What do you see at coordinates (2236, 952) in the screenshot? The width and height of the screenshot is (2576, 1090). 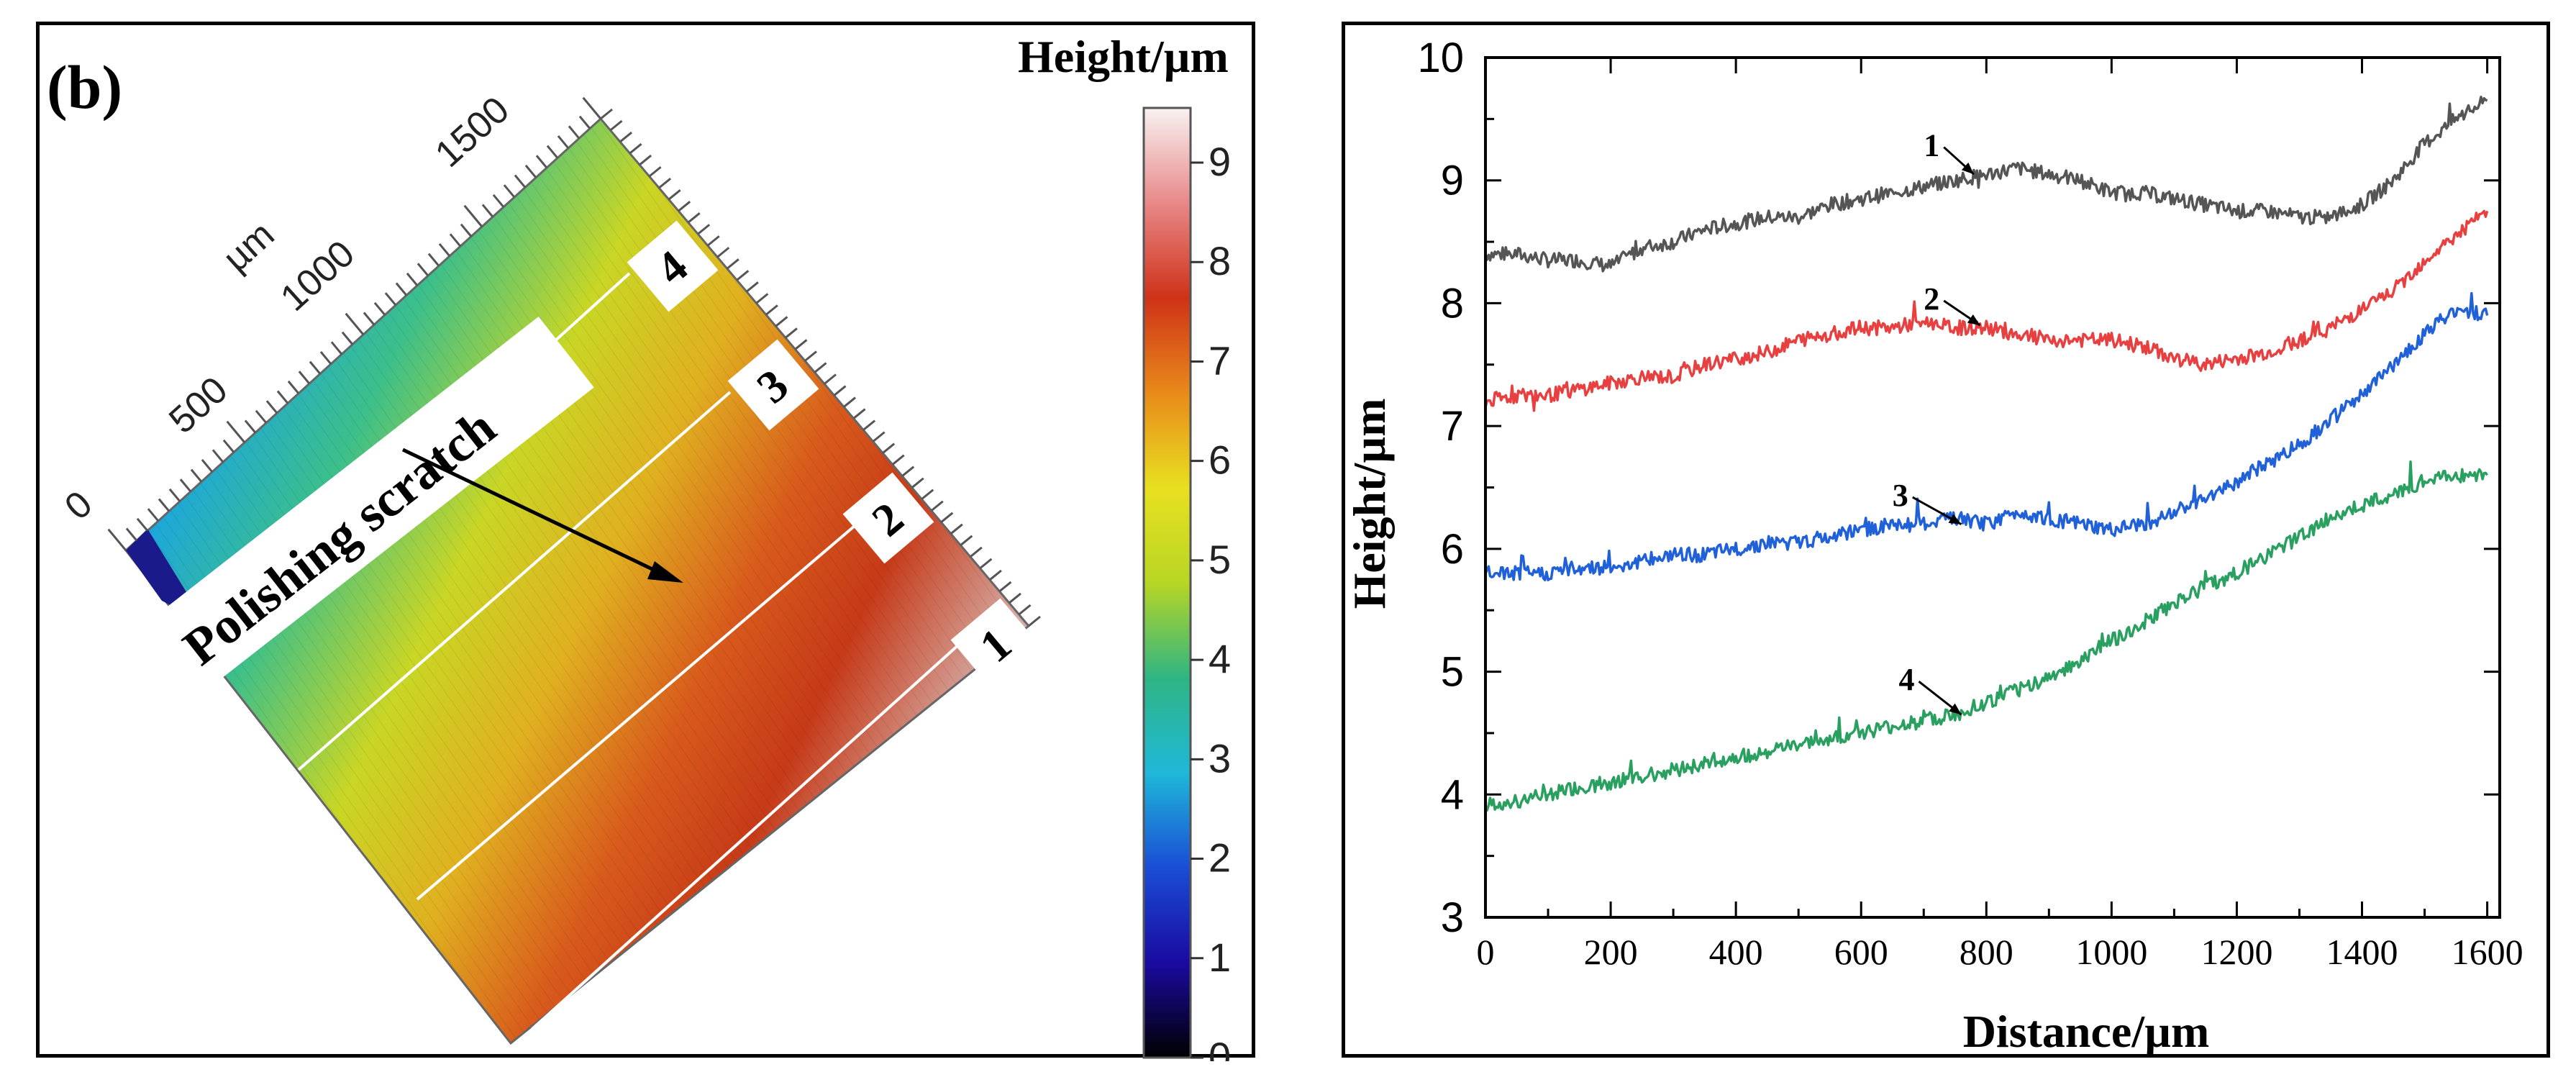 I see `x-tick-label: 1200` at bounding box center [2236, 952].